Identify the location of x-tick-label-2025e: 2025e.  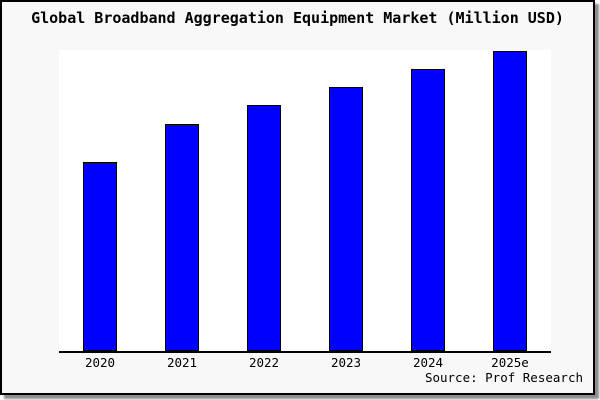
(510, 362).